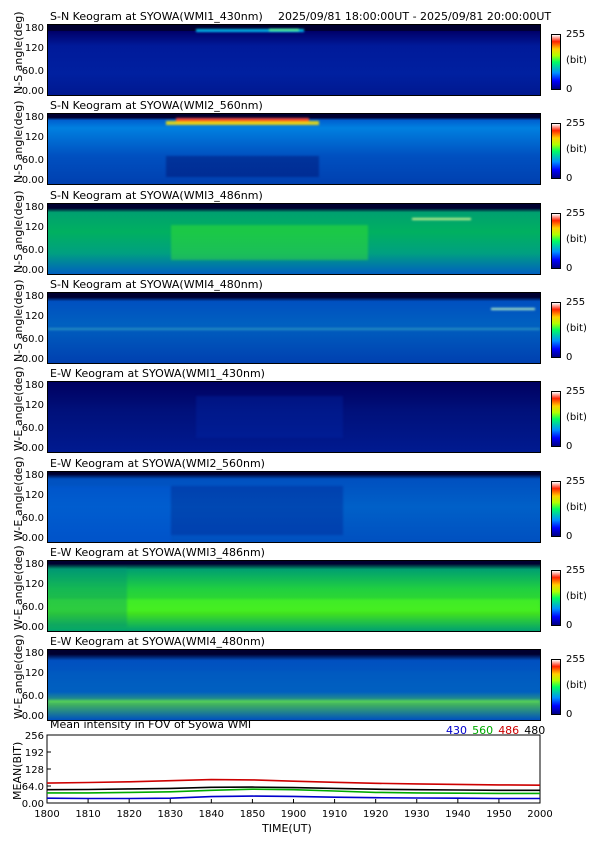 This screenshot has width=595, height=842. I want to click on keogram-title: S-N Keogram at SYOWA(WMI4_480nm), so click(156, 284).